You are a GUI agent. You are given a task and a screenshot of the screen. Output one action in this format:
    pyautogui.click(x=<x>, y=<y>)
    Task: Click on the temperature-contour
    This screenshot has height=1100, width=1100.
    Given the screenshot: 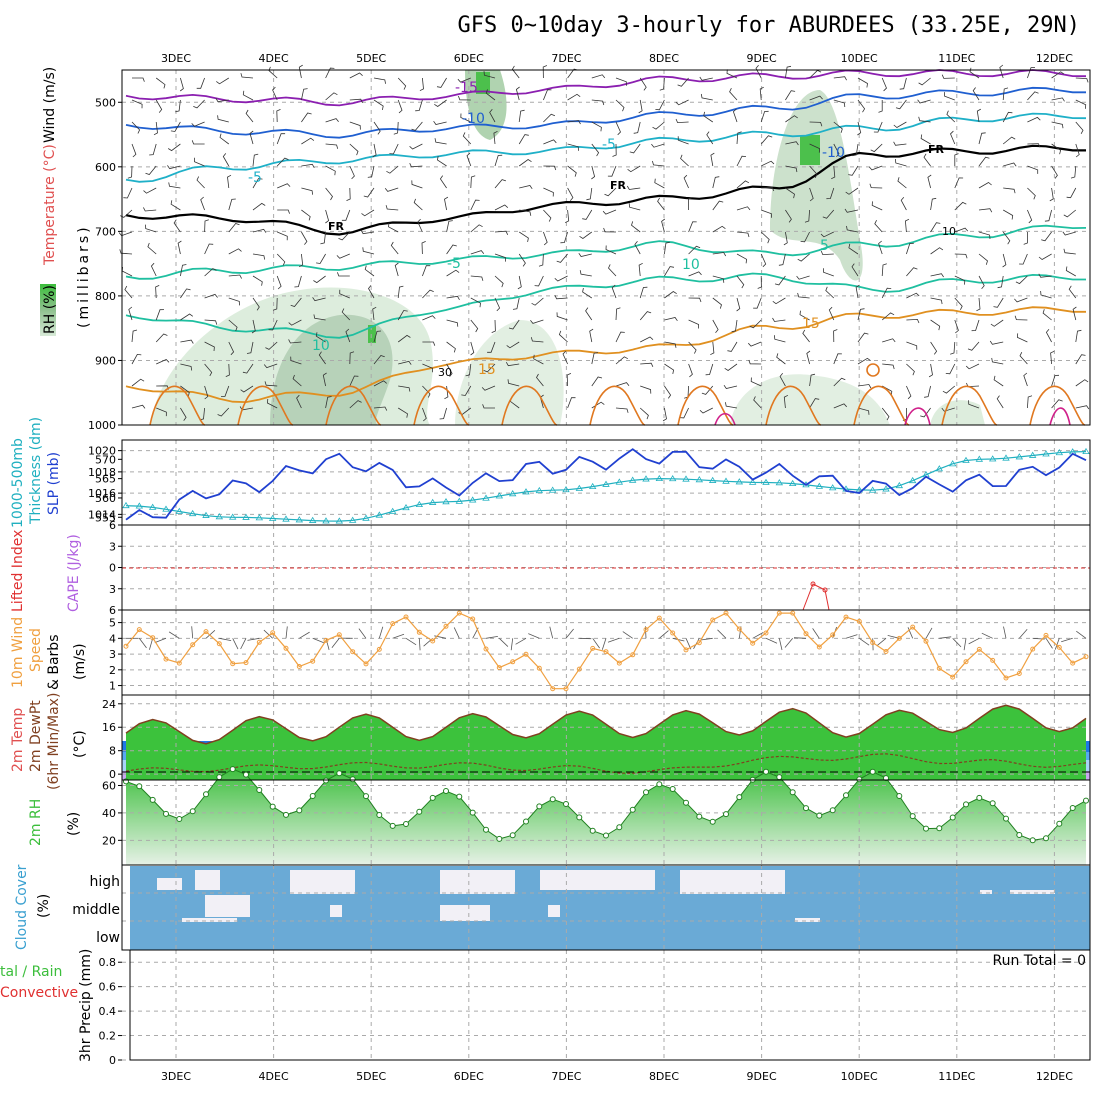 What is the action you would take?
    pyautogui.click(x=605, y=305)
    